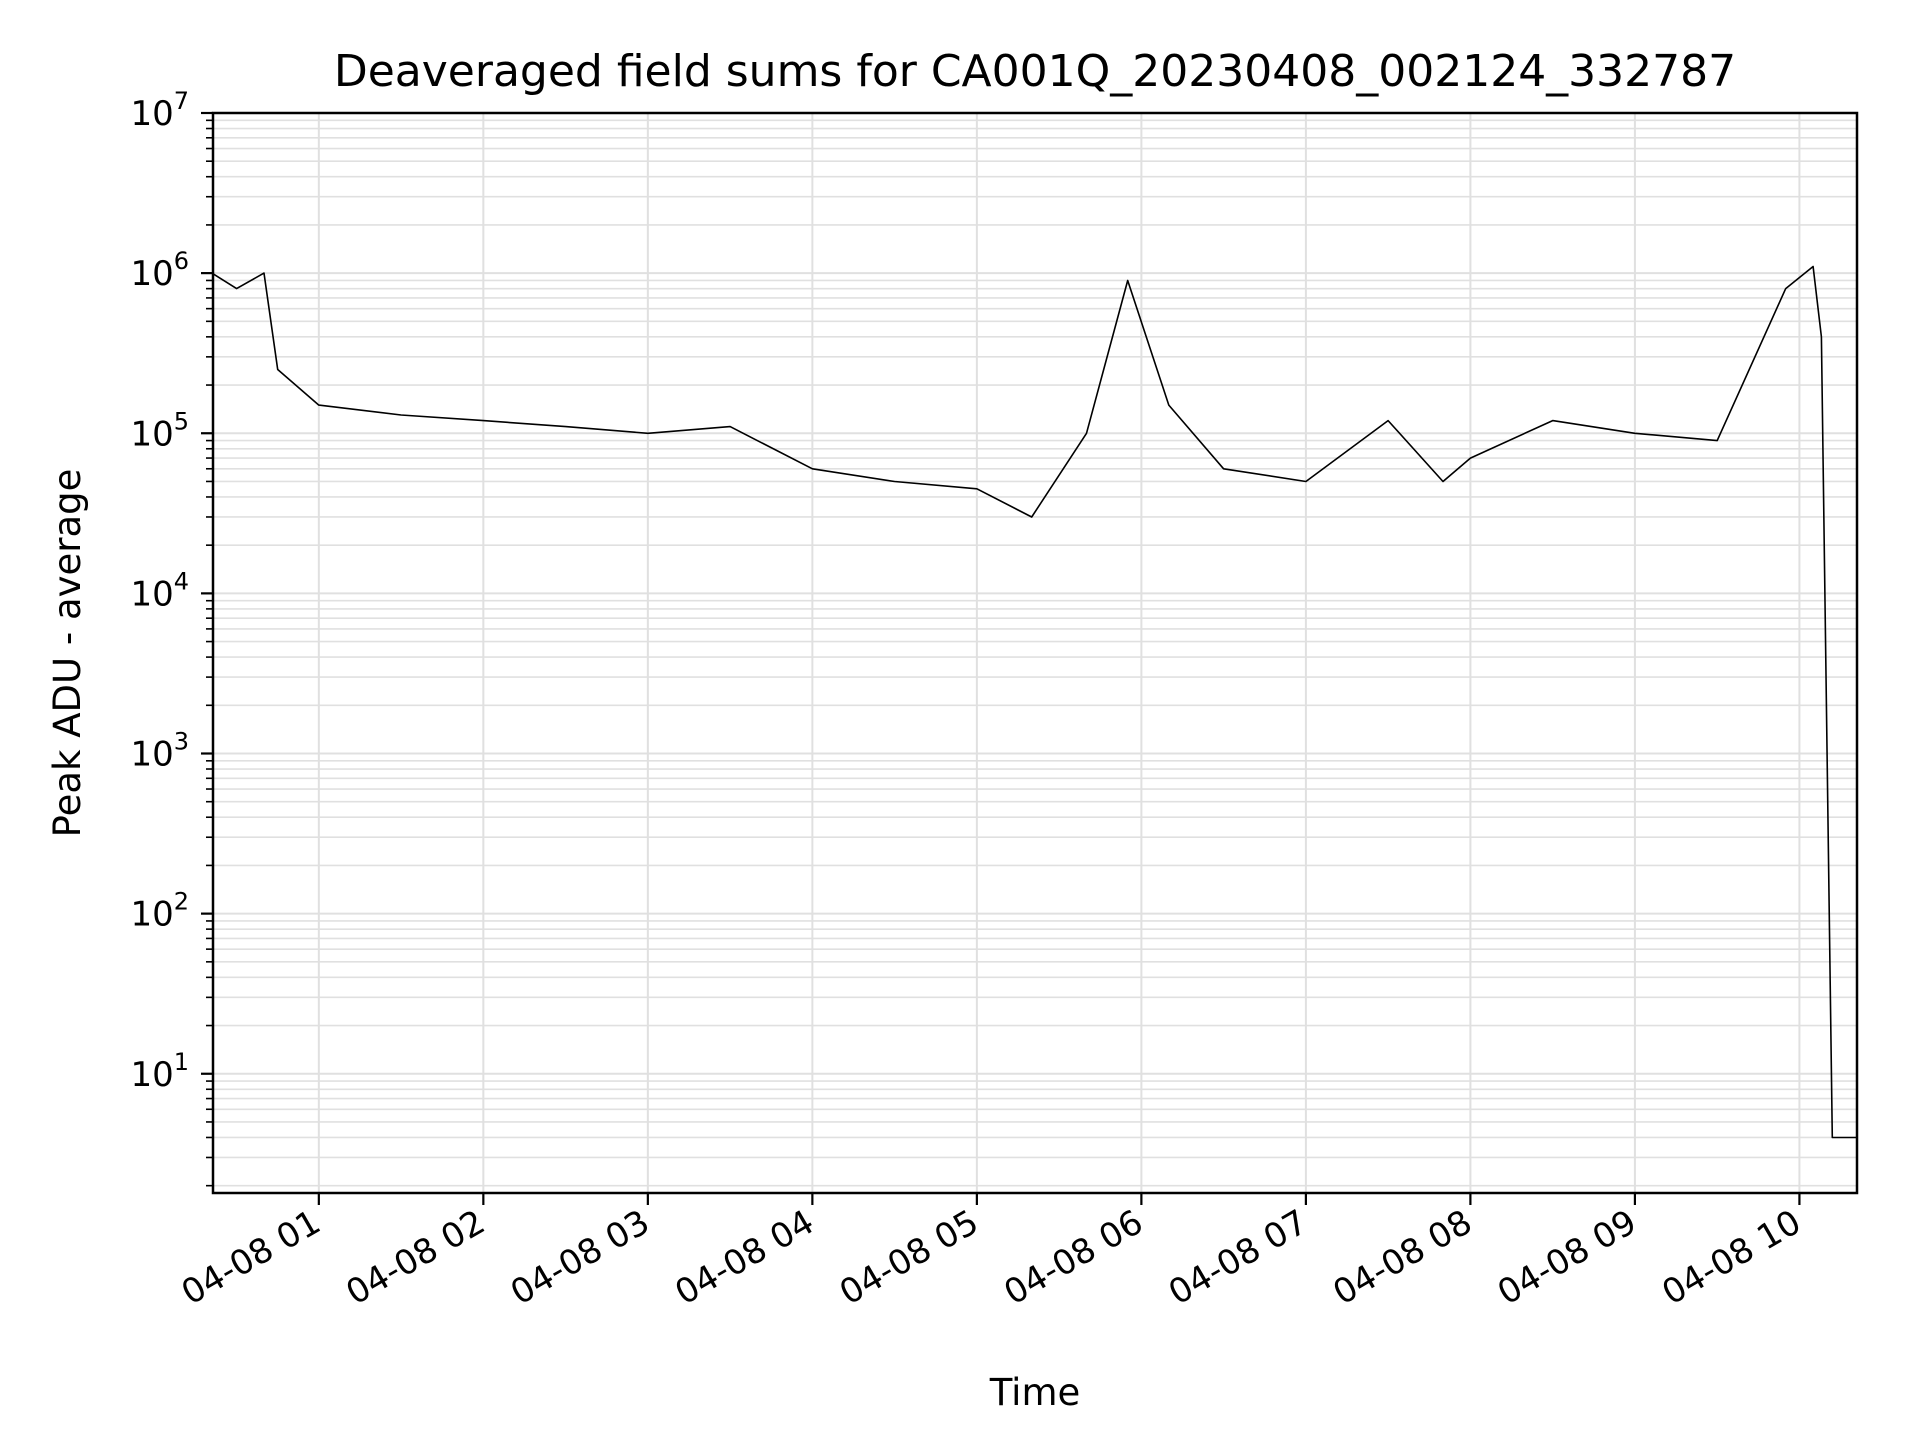  I want to click on y-tick-exponent: 6, so click(181, 261).